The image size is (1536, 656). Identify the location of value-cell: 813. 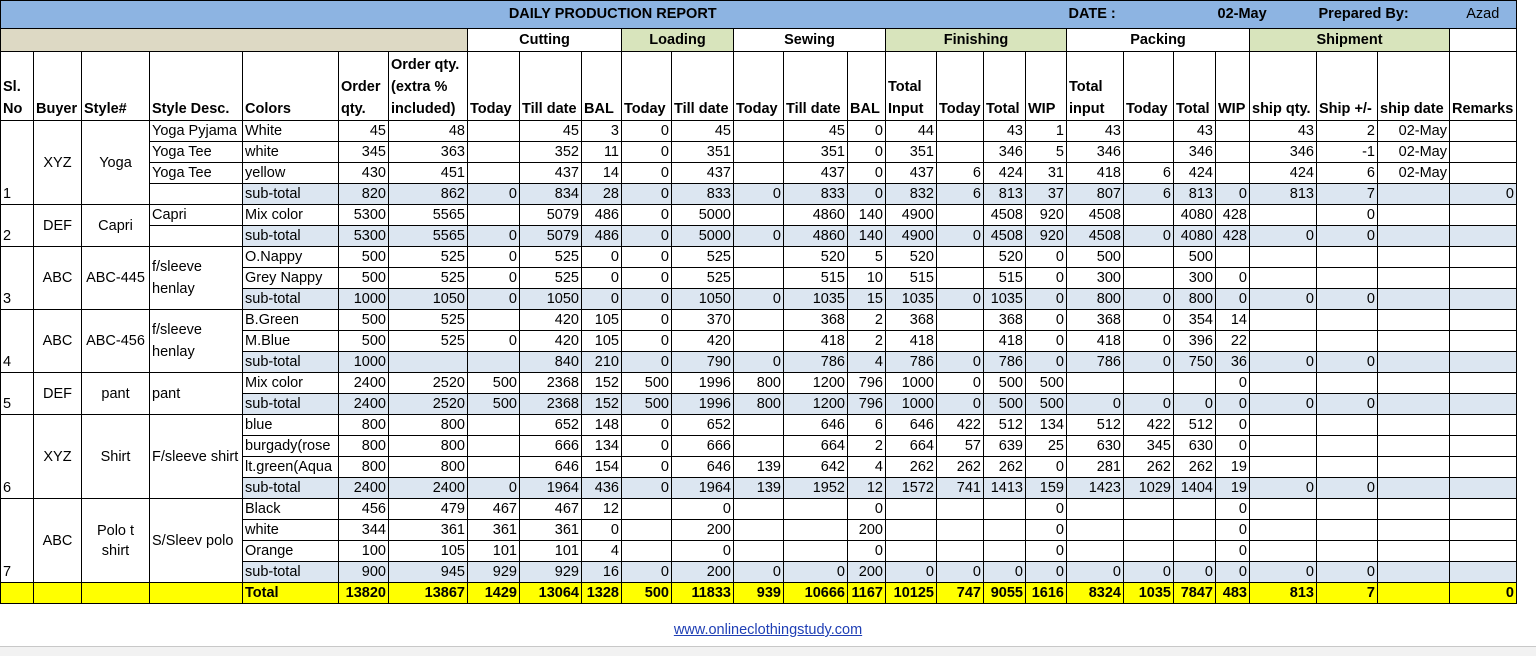
(1004, 194).